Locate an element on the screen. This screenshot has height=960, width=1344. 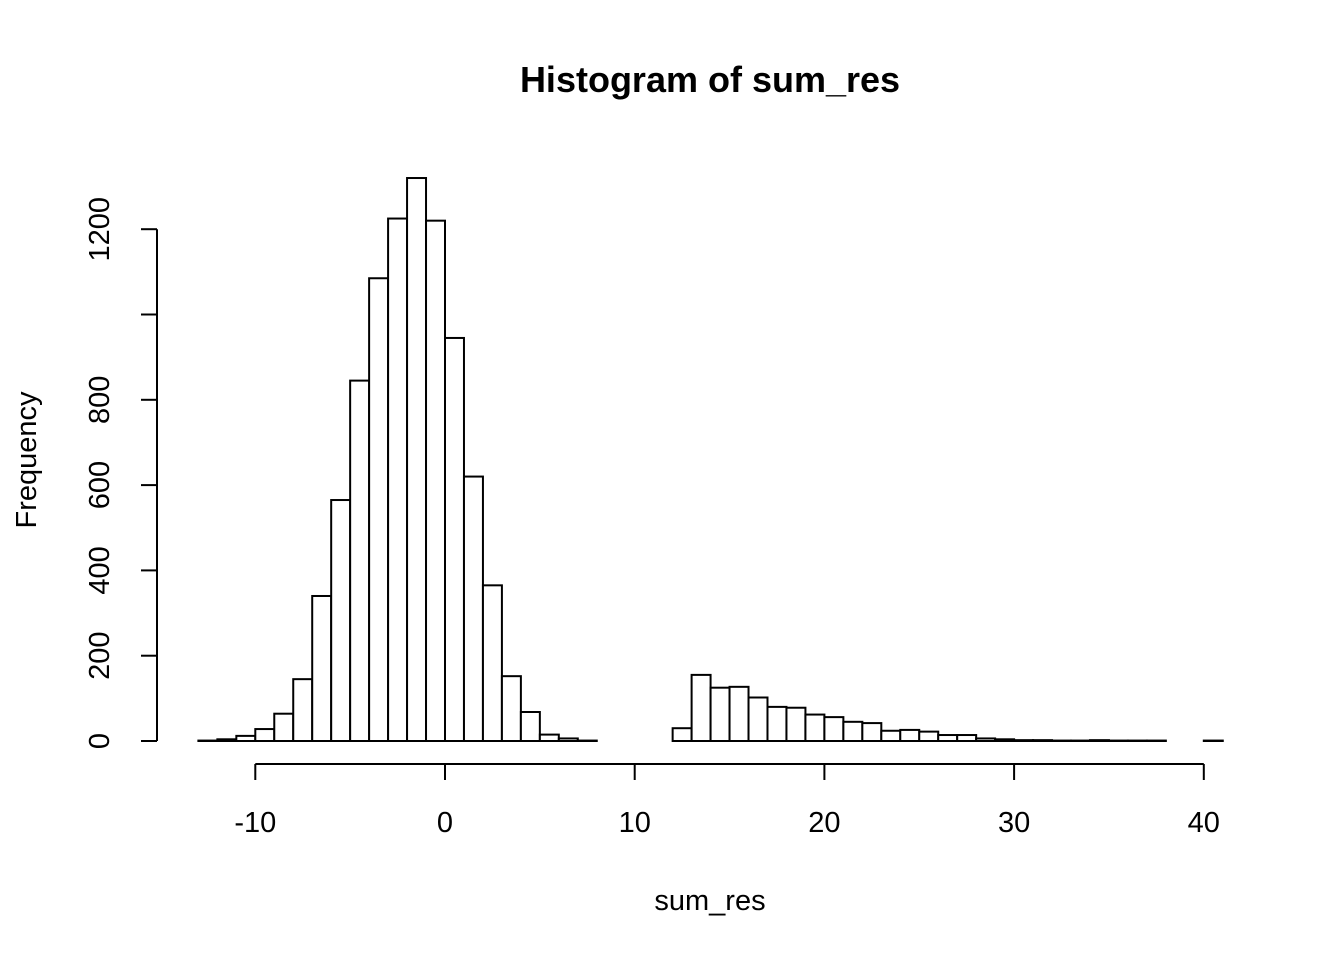
x-tick-label: 40 is located at coordinates (1204, 823).